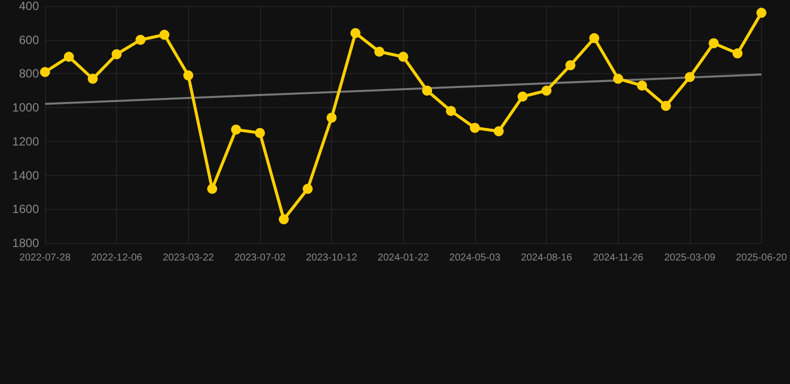 The height and width of the screenshot is (384, 790). I want to click on y-tick-label: 1400, so click(26, 175).